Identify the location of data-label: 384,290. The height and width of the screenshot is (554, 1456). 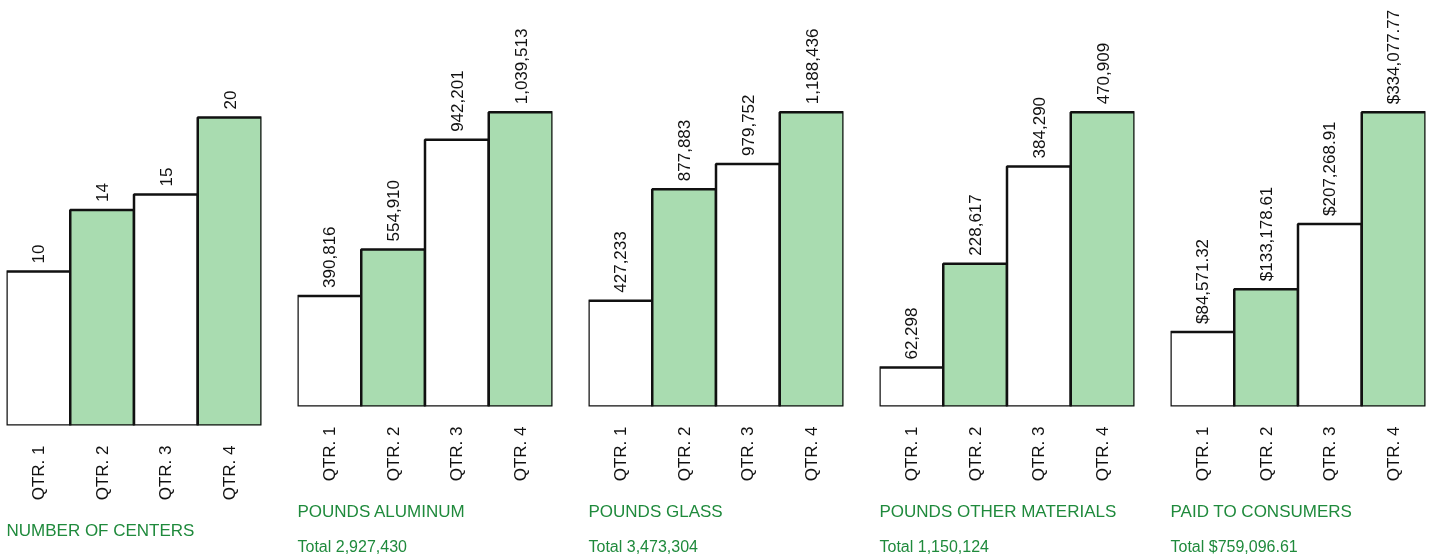
(1039, 127).